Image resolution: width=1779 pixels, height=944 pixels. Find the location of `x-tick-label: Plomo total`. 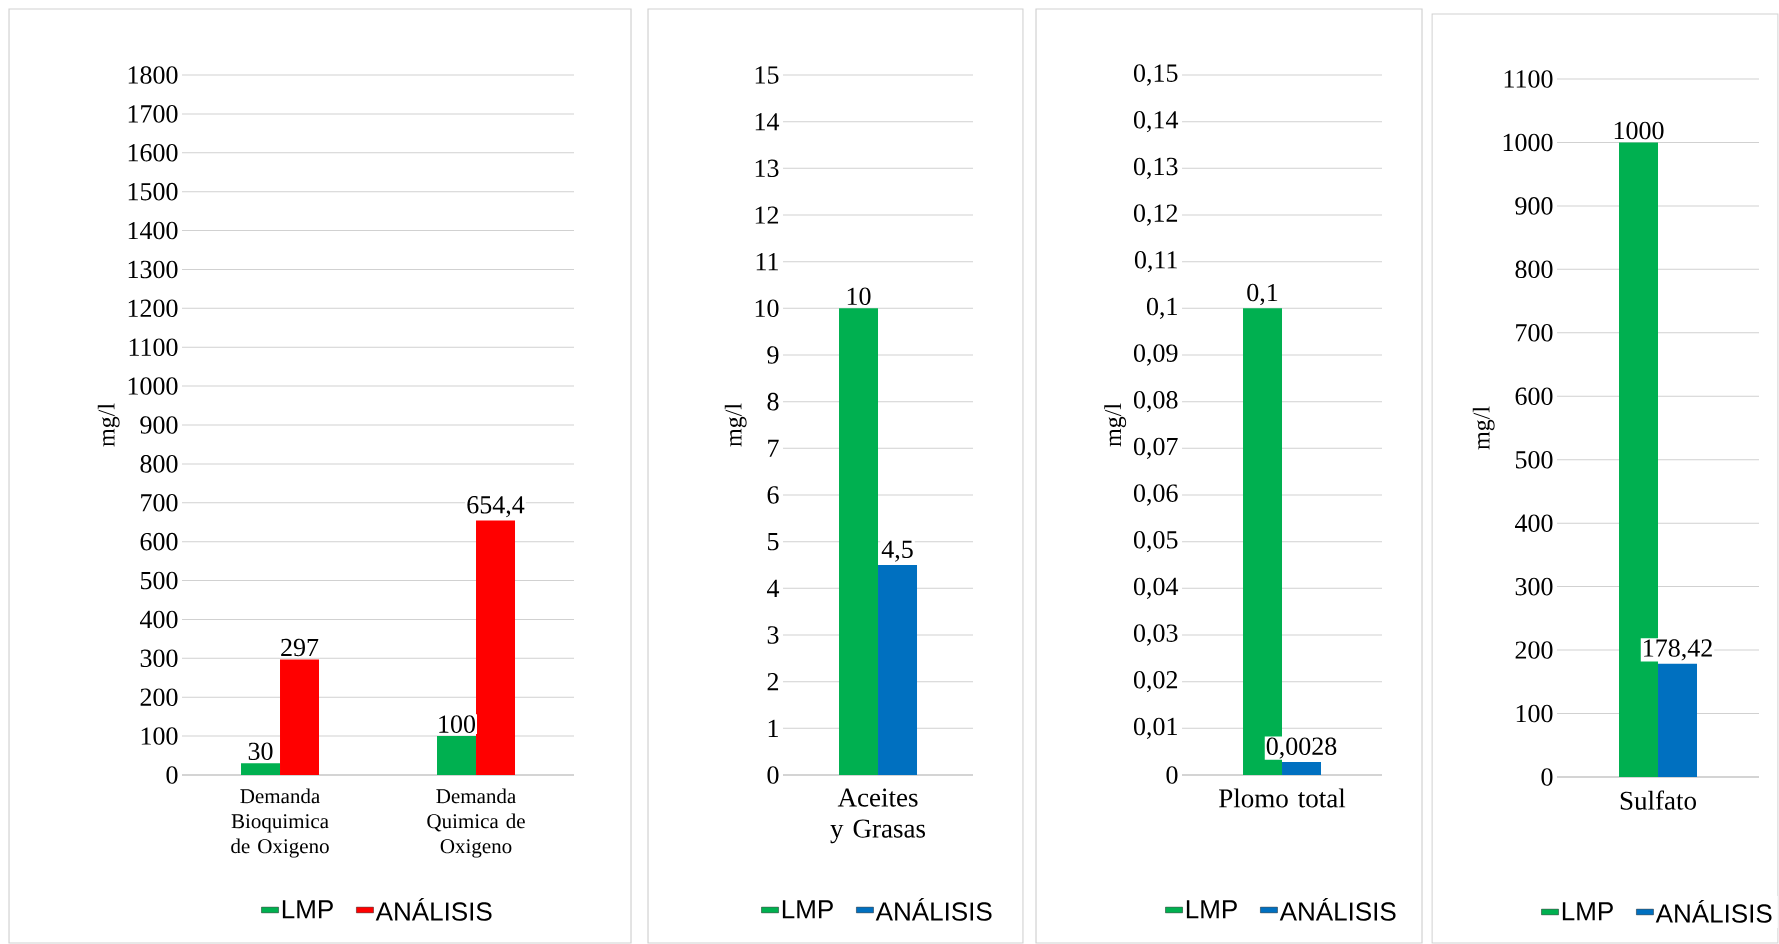

x-tick-label: Plomo total is located at coordinates (1282, 798).